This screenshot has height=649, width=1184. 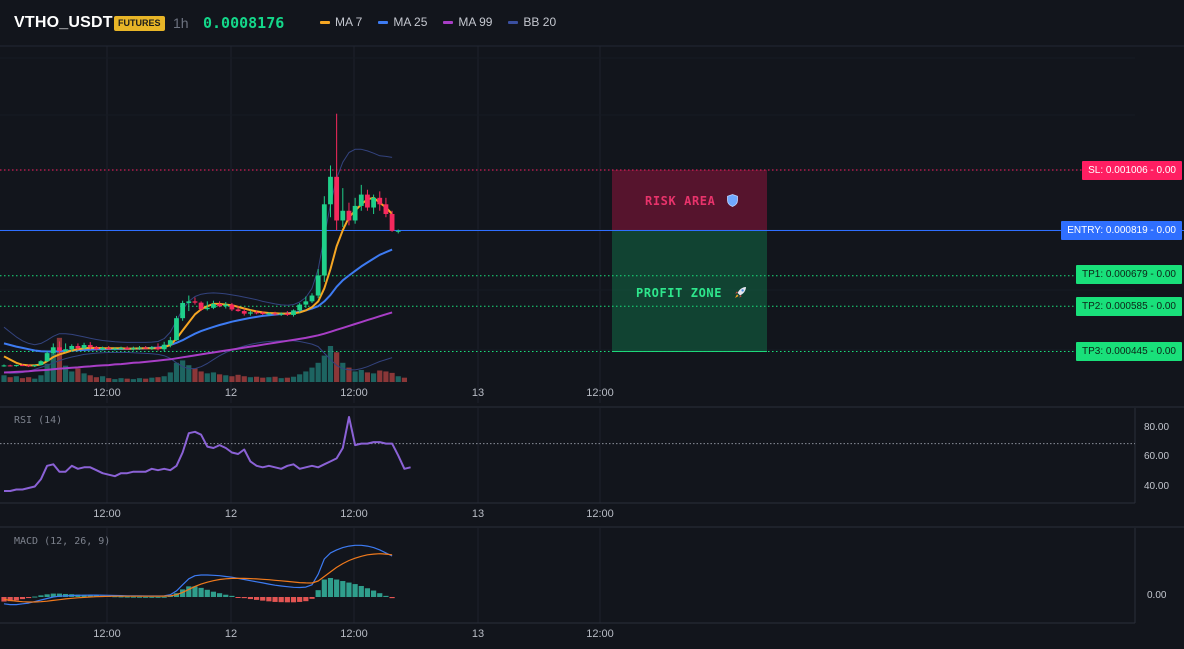 I want to click on legend-ma99: MA 99, so click(x=467, y=22).